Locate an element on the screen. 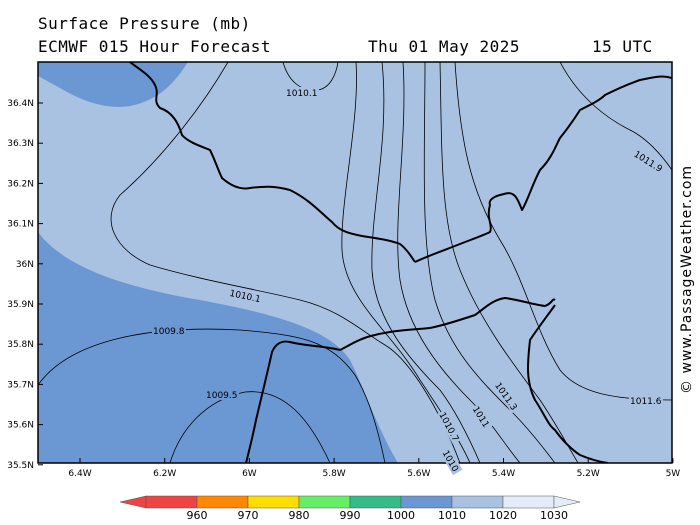 This screenshot has height=525, width=700. low-pressure-area-northwest is located at coordinates (113, 84).